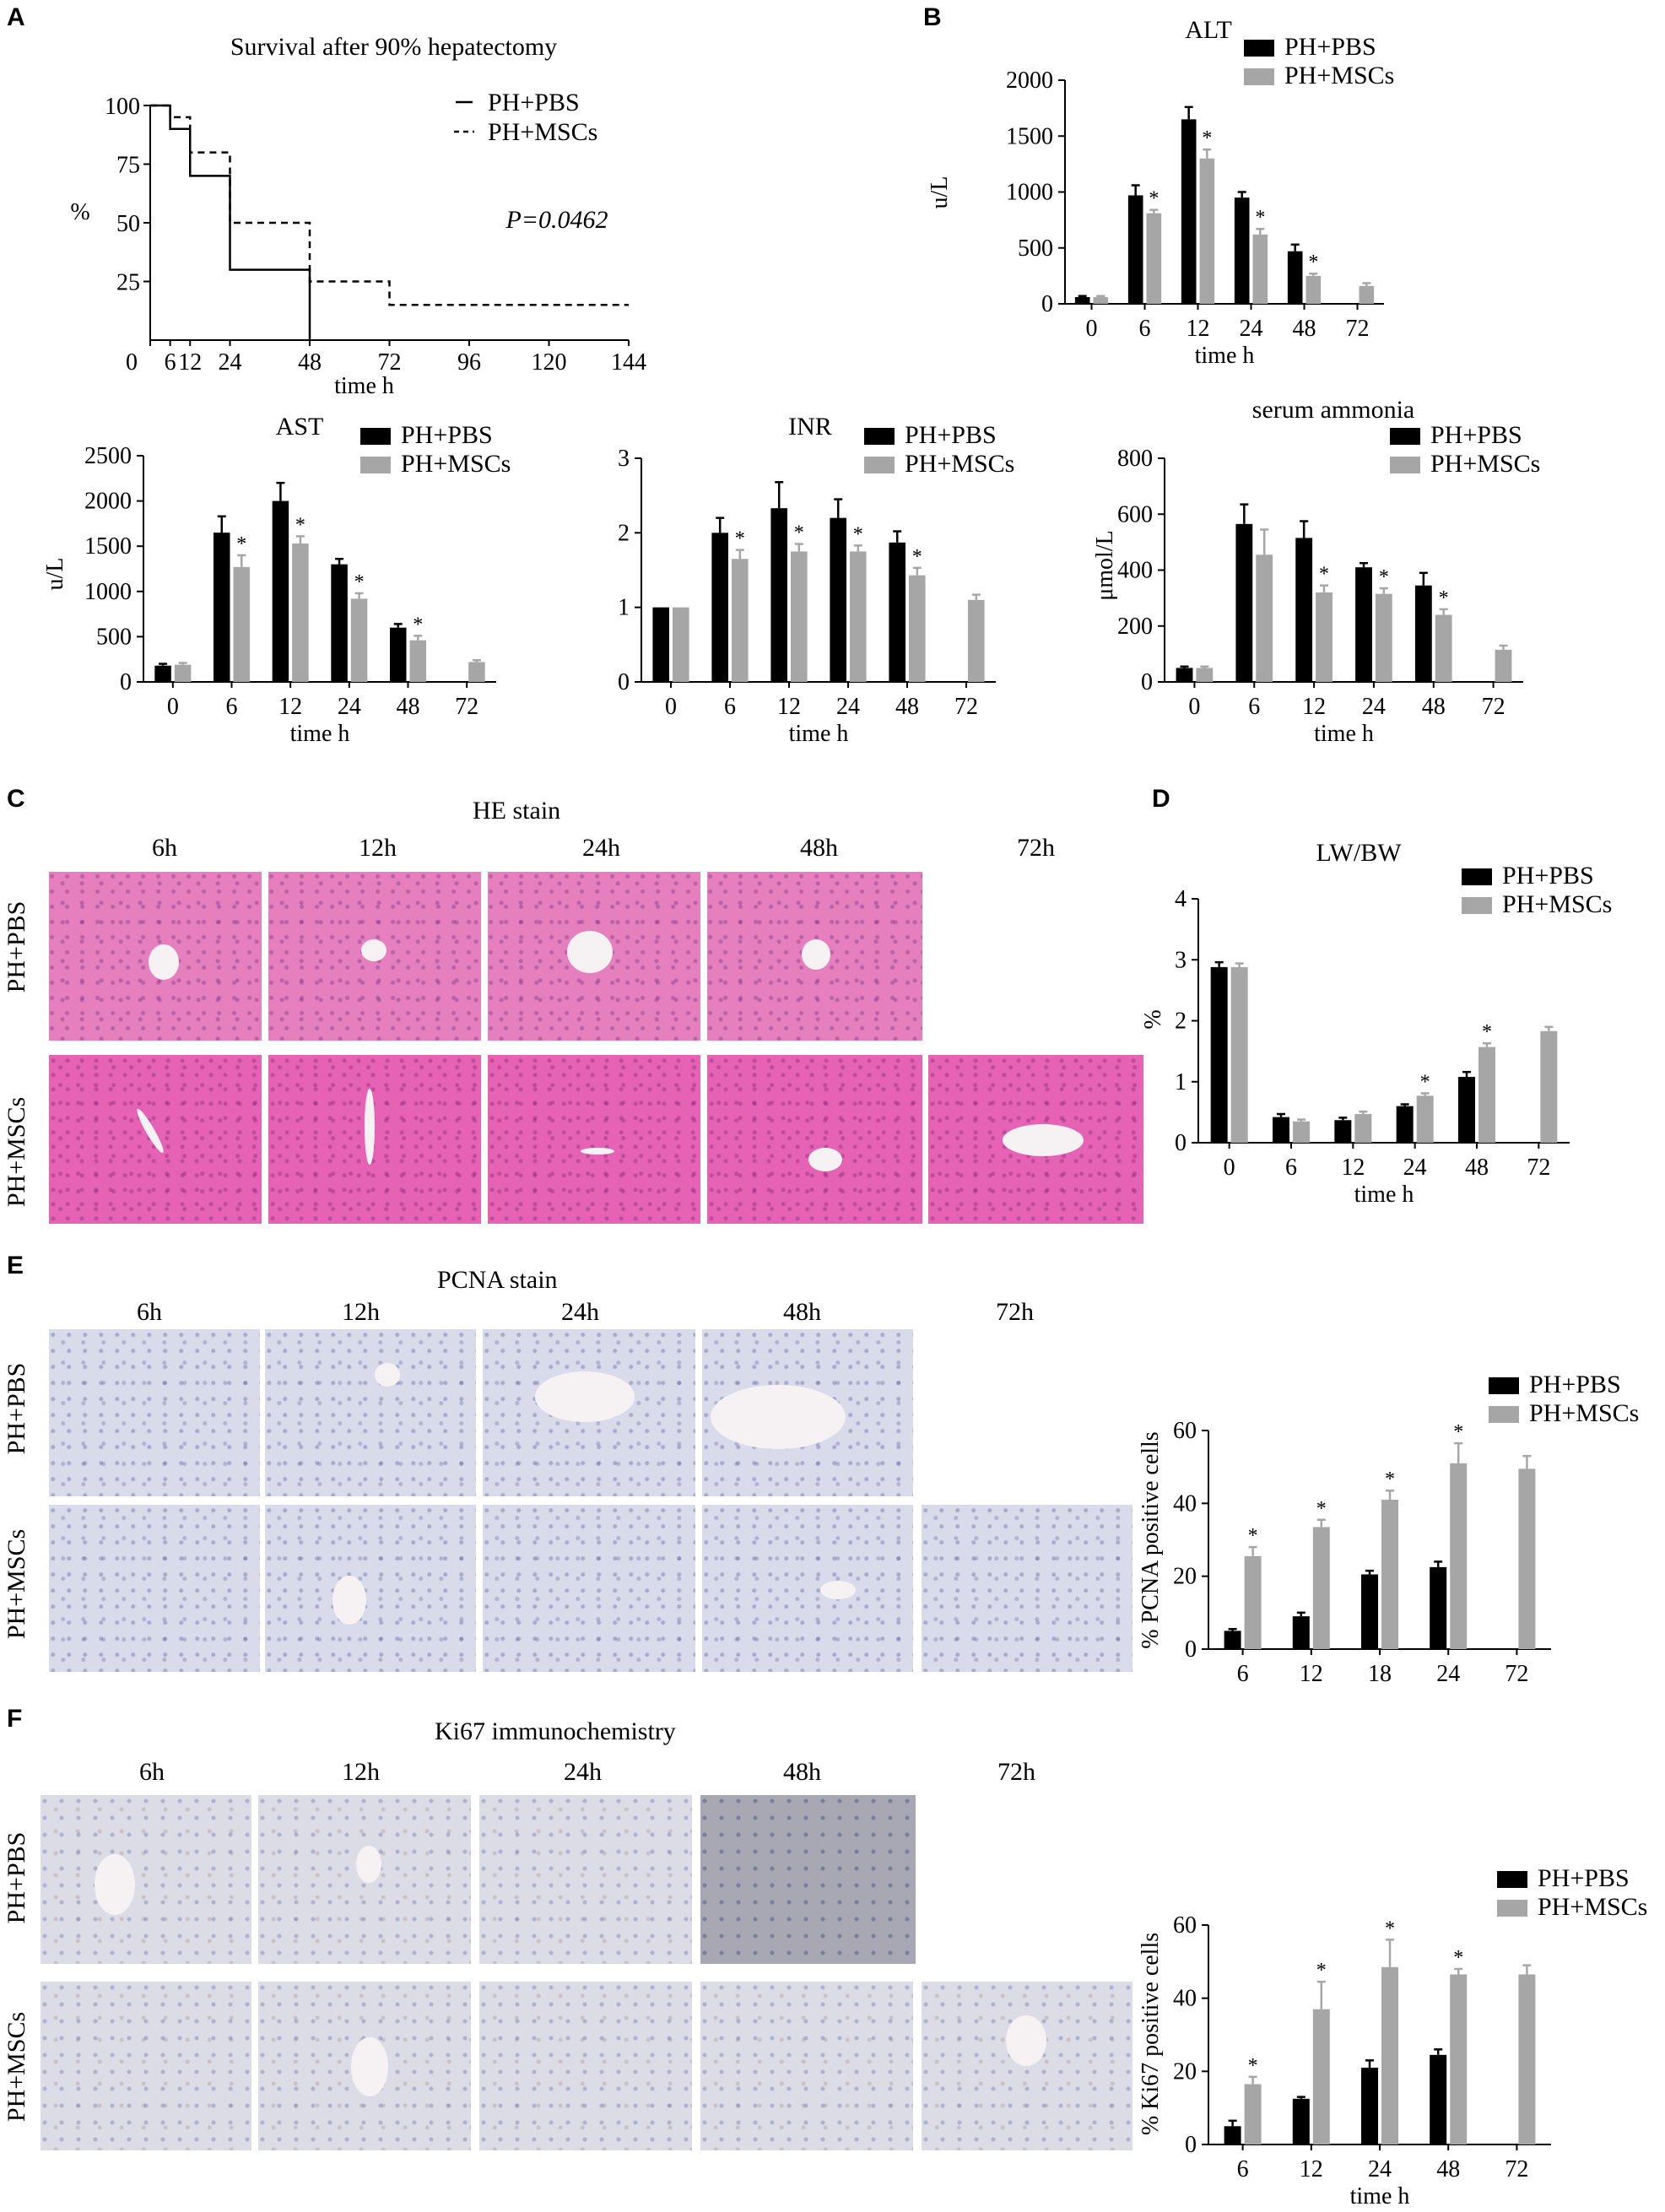 This screenshot has height=2212, width=1665. Describe the element at coordinates (370, 1413) in the screenshot. I see `pcna-micrograph-pbs-12h` at that location.